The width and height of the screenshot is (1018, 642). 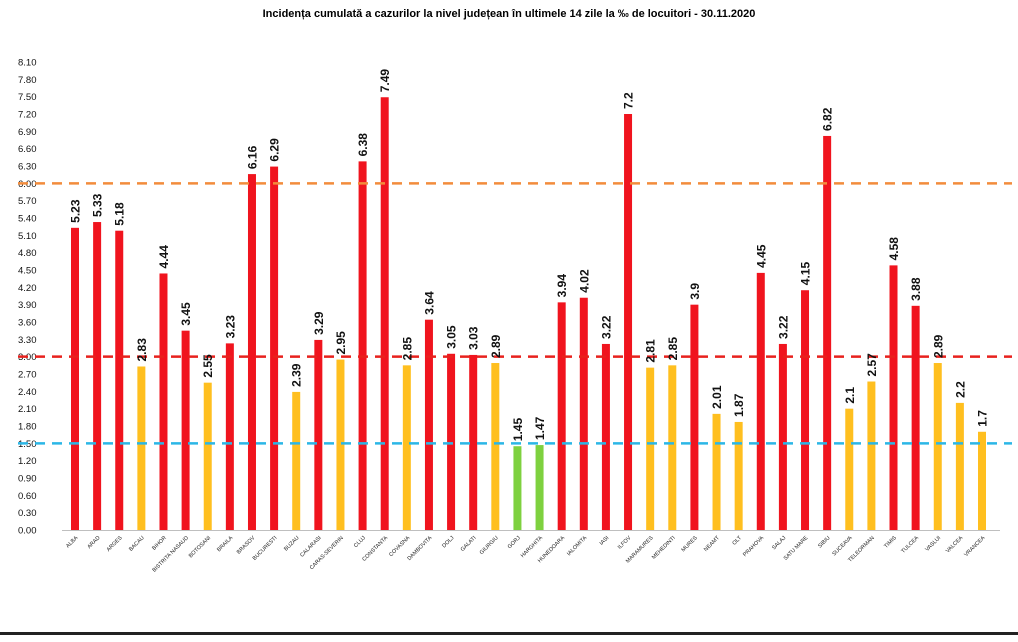 What do you see at coordinates (474, 338) in the screenshot?
I see `bar-value-label: 3.03` at bounding box center [474, 338].